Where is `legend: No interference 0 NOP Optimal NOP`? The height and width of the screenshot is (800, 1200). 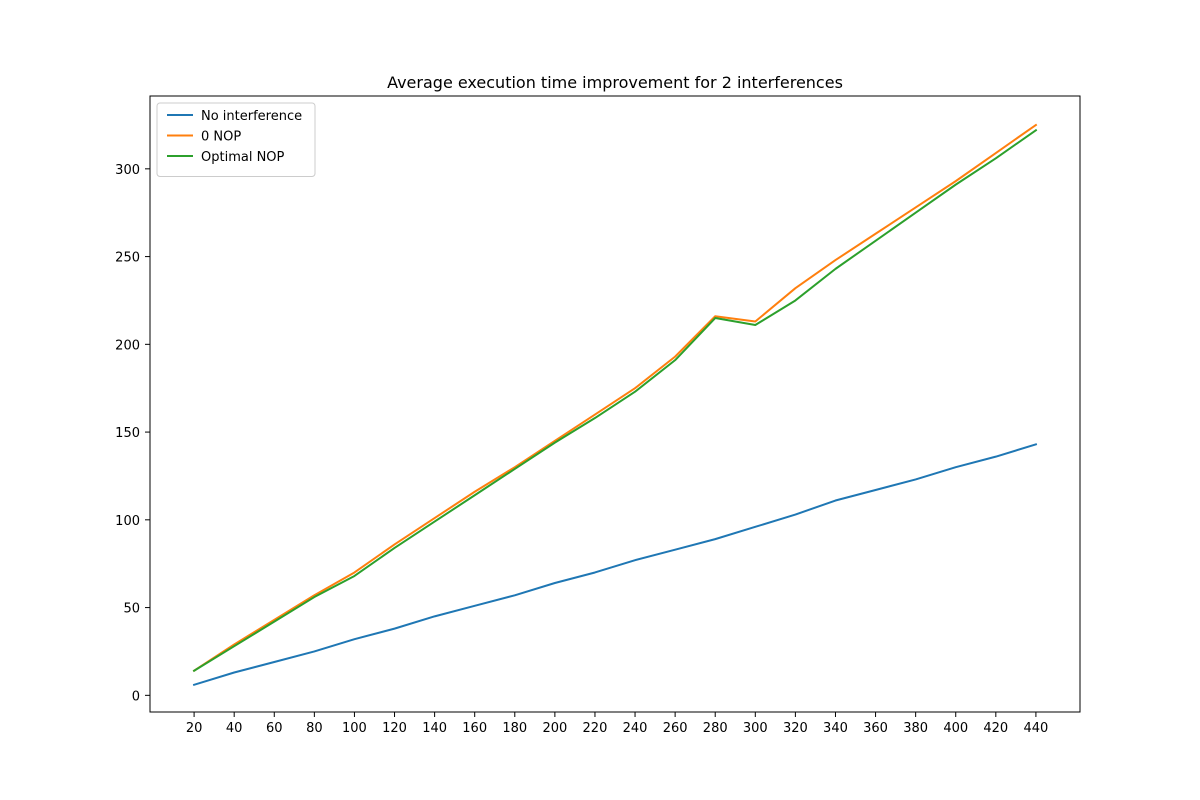
legend: No interference 0 NOP Optimal NOP is located at coordinates (236, 139).